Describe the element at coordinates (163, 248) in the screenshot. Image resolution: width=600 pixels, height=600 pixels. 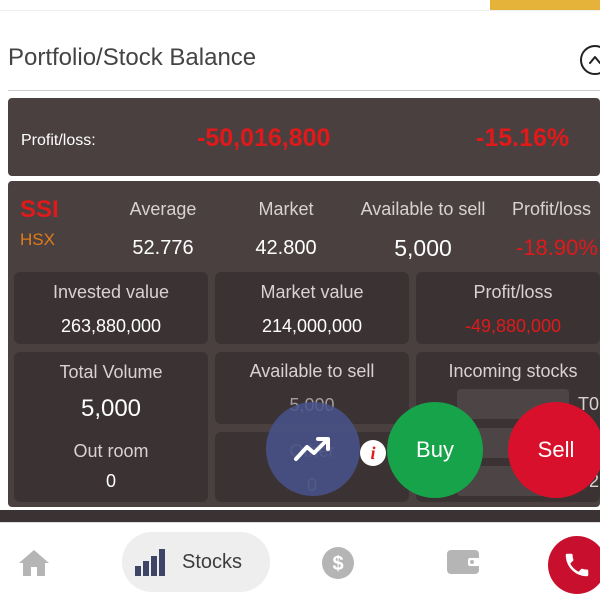
I see `average-value: 52.776` at that location.